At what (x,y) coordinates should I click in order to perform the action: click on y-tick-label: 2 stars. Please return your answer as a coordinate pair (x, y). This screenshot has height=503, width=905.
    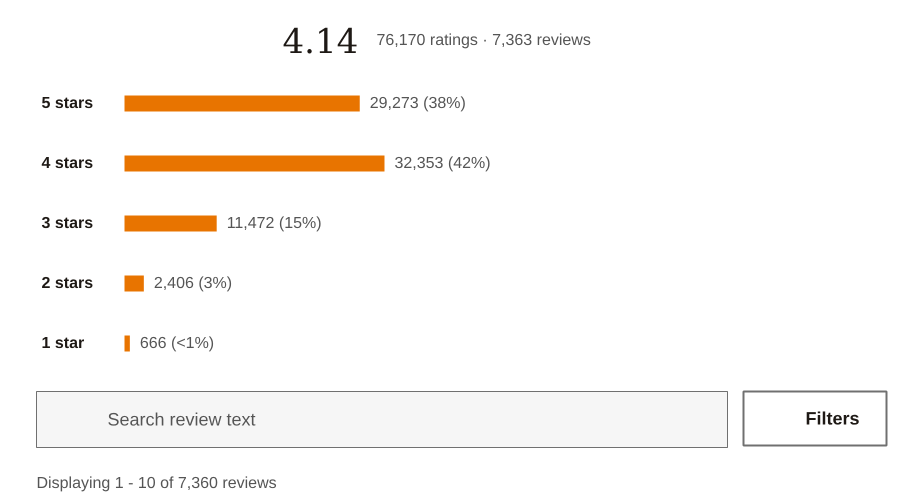
    Looking at the image, I should click on (68, 283).